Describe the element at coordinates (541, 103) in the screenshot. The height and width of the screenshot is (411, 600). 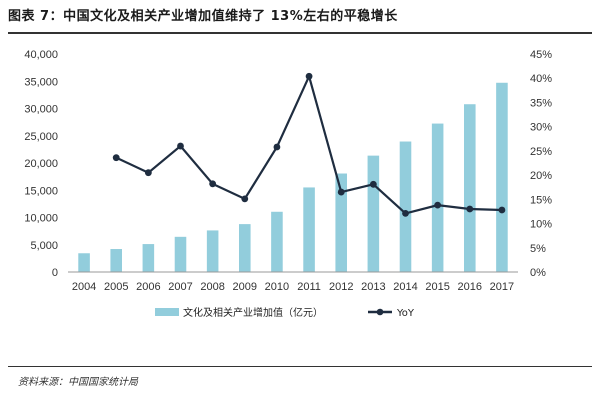
I see `right-tick-label: 35%` at that location.